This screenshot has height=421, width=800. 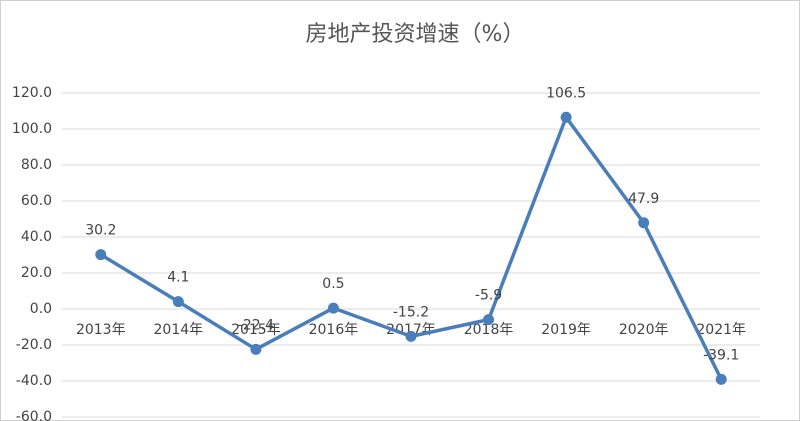 I want to click on x-tick-label: 2015年, so click(x=256, y=330).